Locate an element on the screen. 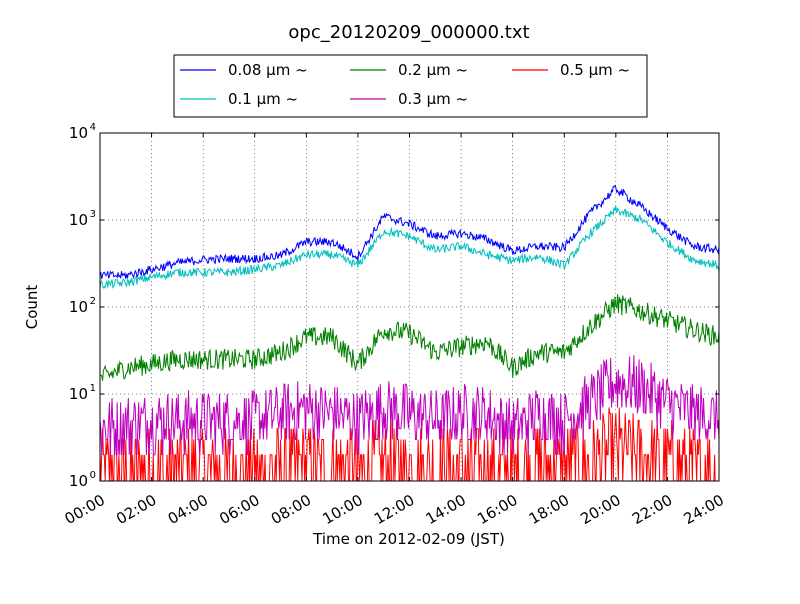 This screenshot has width=800, height=604. x-tick-label: 08:00 is located at coordinates (291, 509).